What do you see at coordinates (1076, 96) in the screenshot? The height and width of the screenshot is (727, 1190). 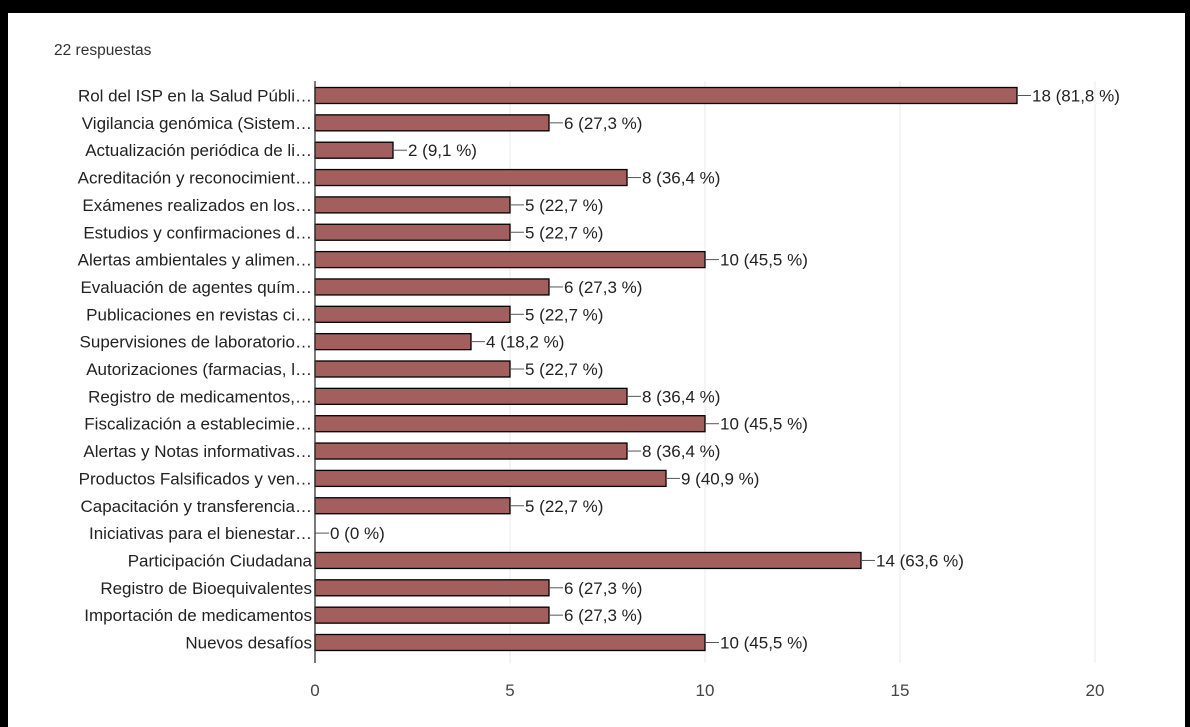 I see `value-label: 18 (81,8 %)` at bounding box center [1076, 96].